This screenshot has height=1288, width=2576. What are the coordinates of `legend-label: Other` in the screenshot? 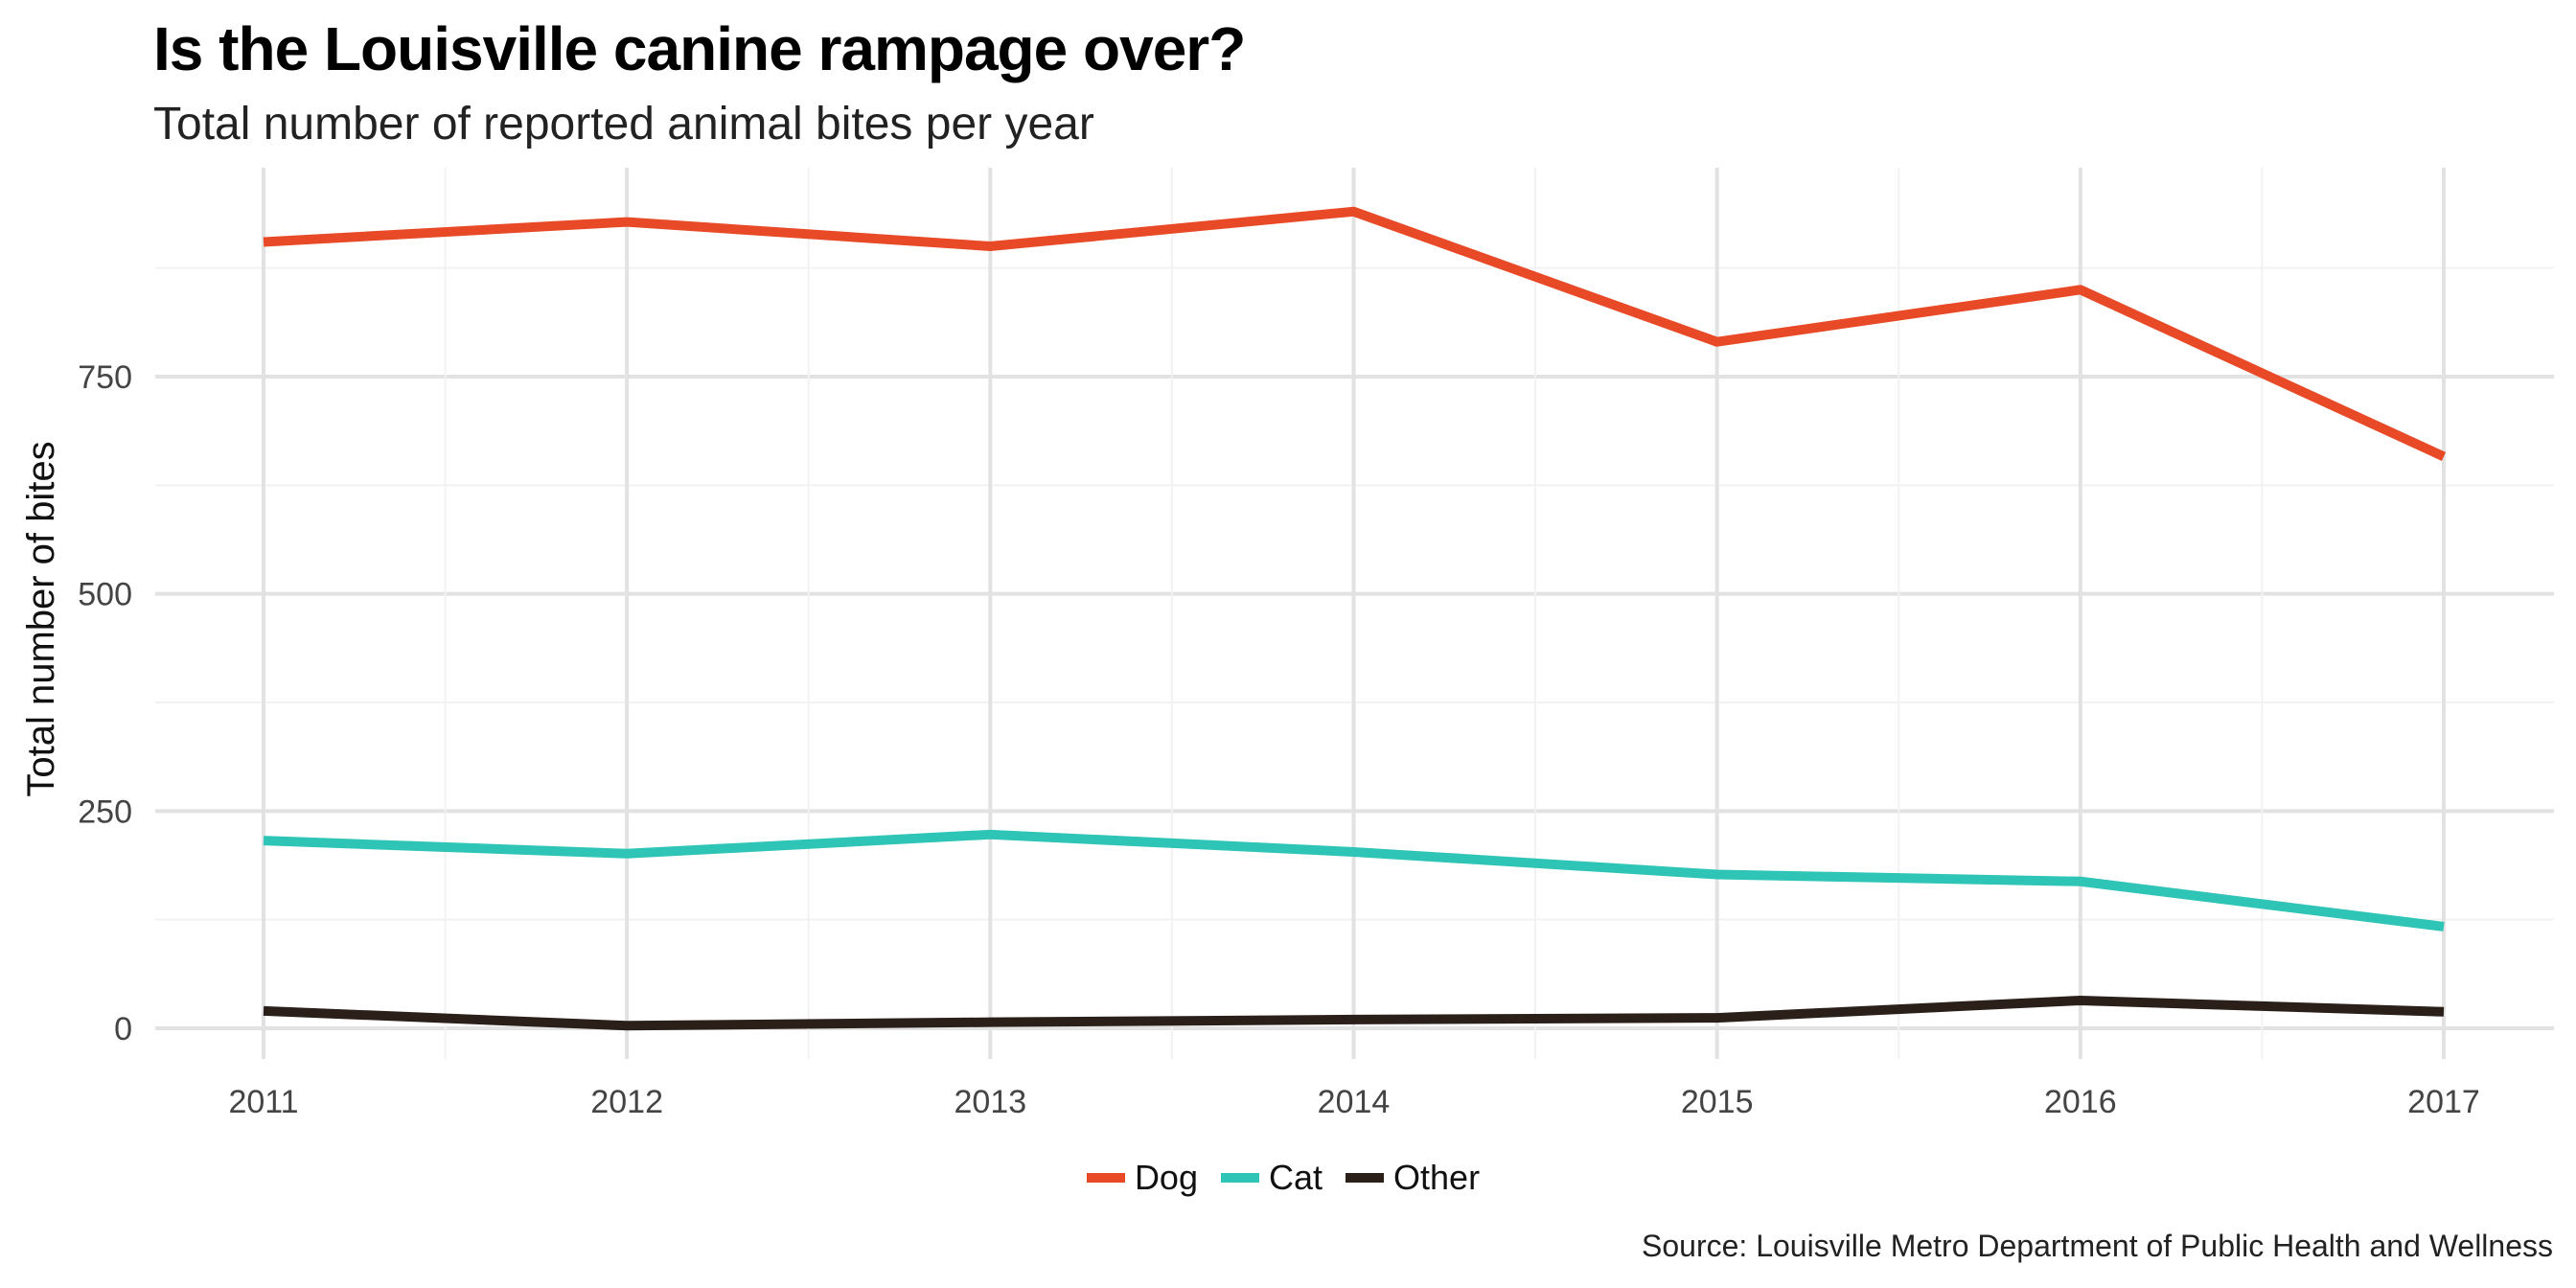 It's located at (1437, 1177).